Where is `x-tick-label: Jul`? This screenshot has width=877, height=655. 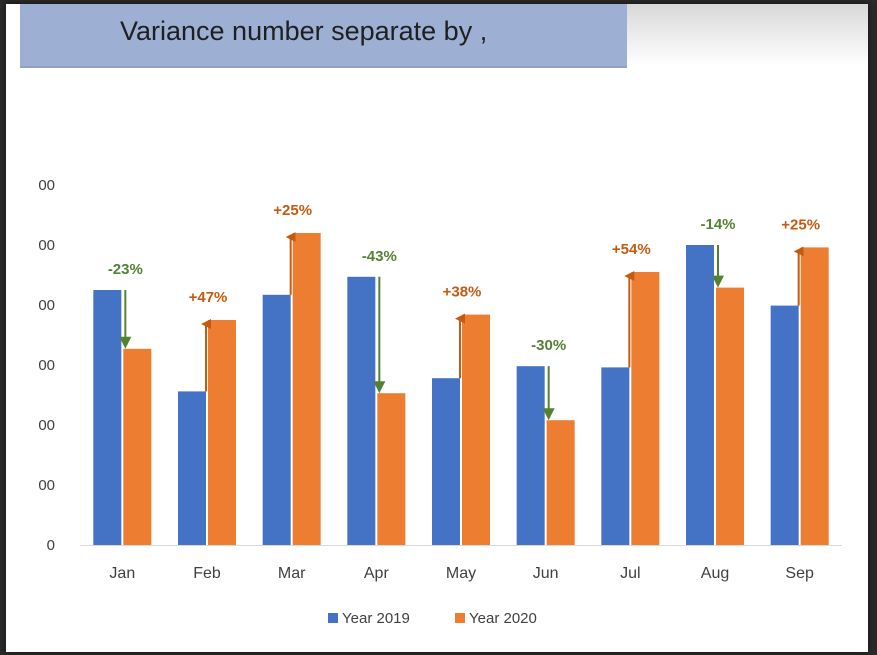 x-tick-label: Jul is located at coordinates (630, 573).